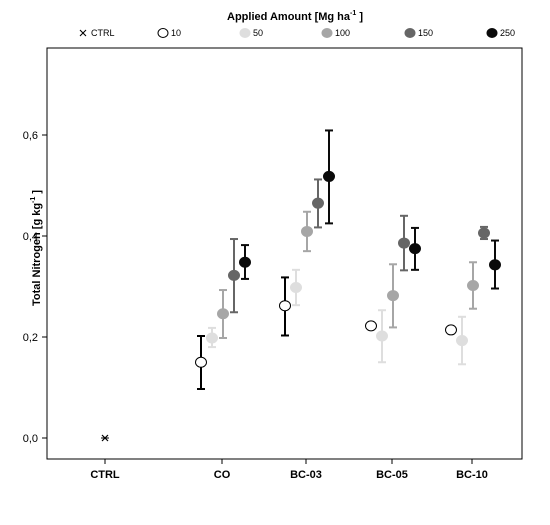  What do you see at coordinates (258, 33) in the screenshot?
I see `legend-label: 50` at bounding box center [258, 33].